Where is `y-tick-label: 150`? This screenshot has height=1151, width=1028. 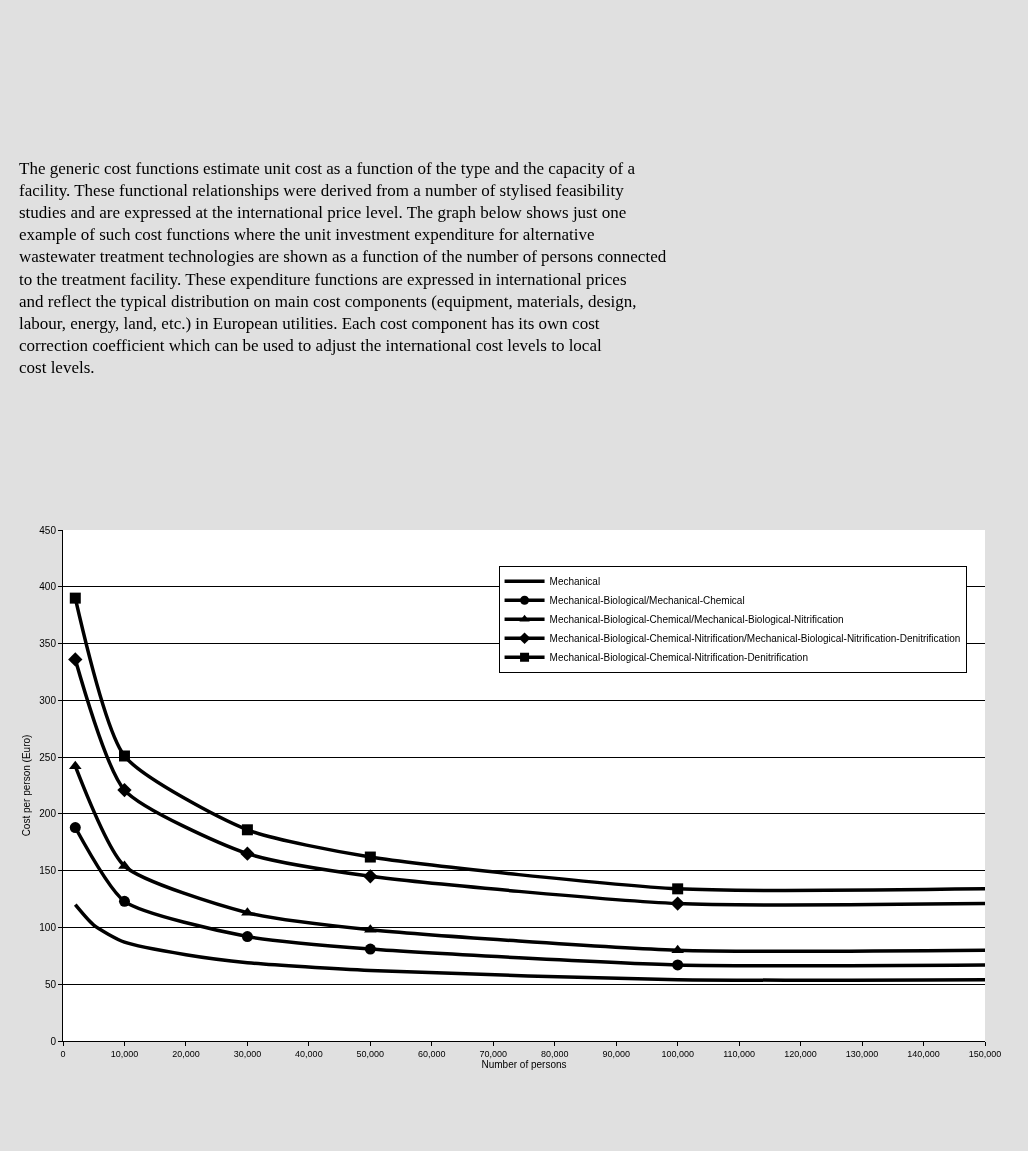
y-tick-label: 150 is located at coordinates (48, 871).